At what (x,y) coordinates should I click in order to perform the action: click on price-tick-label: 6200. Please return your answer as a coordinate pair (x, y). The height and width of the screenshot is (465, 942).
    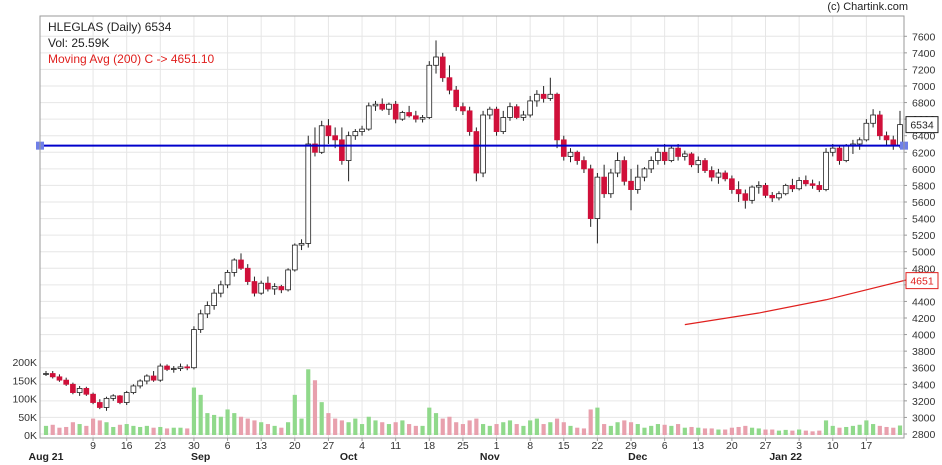
    Looking at the image, I should click on (924, 153).